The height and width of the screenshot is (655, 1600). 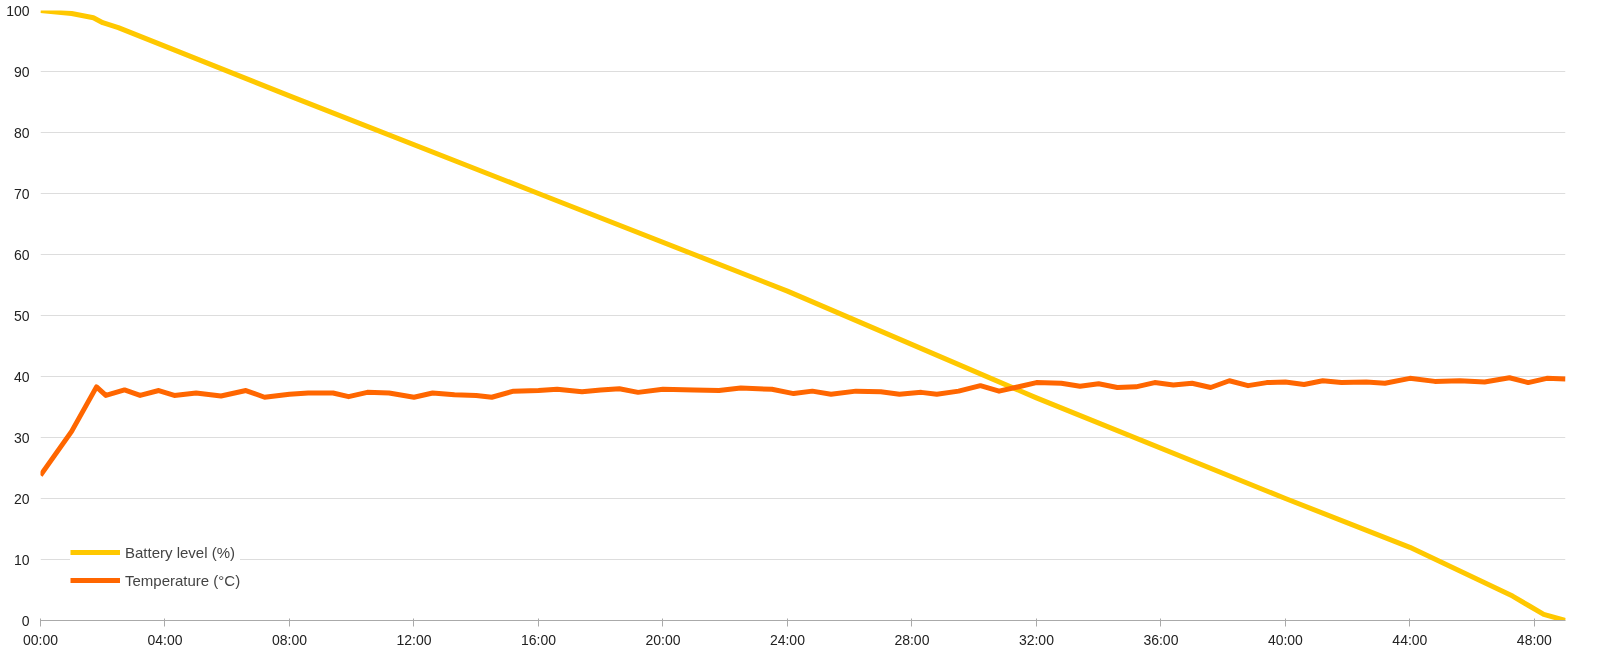 What do you see at coordinates (787, 639) in the screenshot?
I see `x-tick-label: 24:00` at bounding box center [787, 639].